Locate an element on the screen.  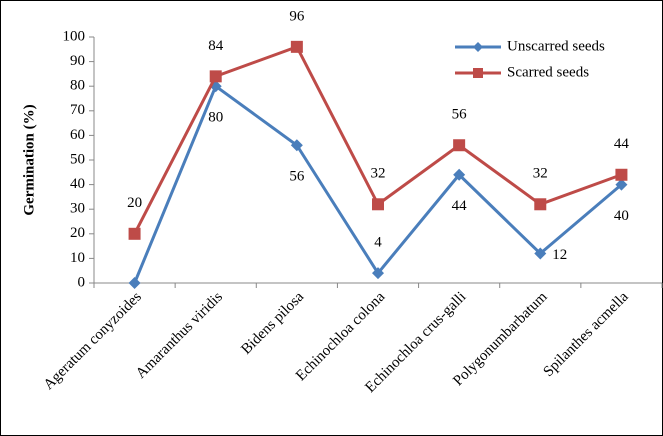
y-tick-label: 70 is located at coordinates (77, 110).